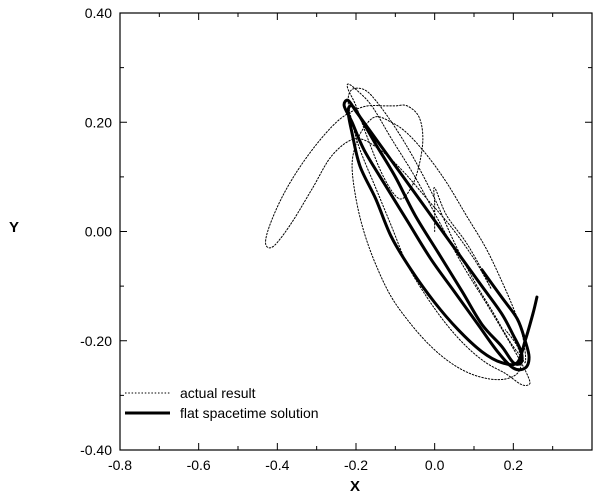 Image resolution: width=603 pixels, height=495 pixels. What do you see at coordinates (98, 13) in the screenshot?
I see `y-tick-label: 0.40` at bounding box center [98, 13].